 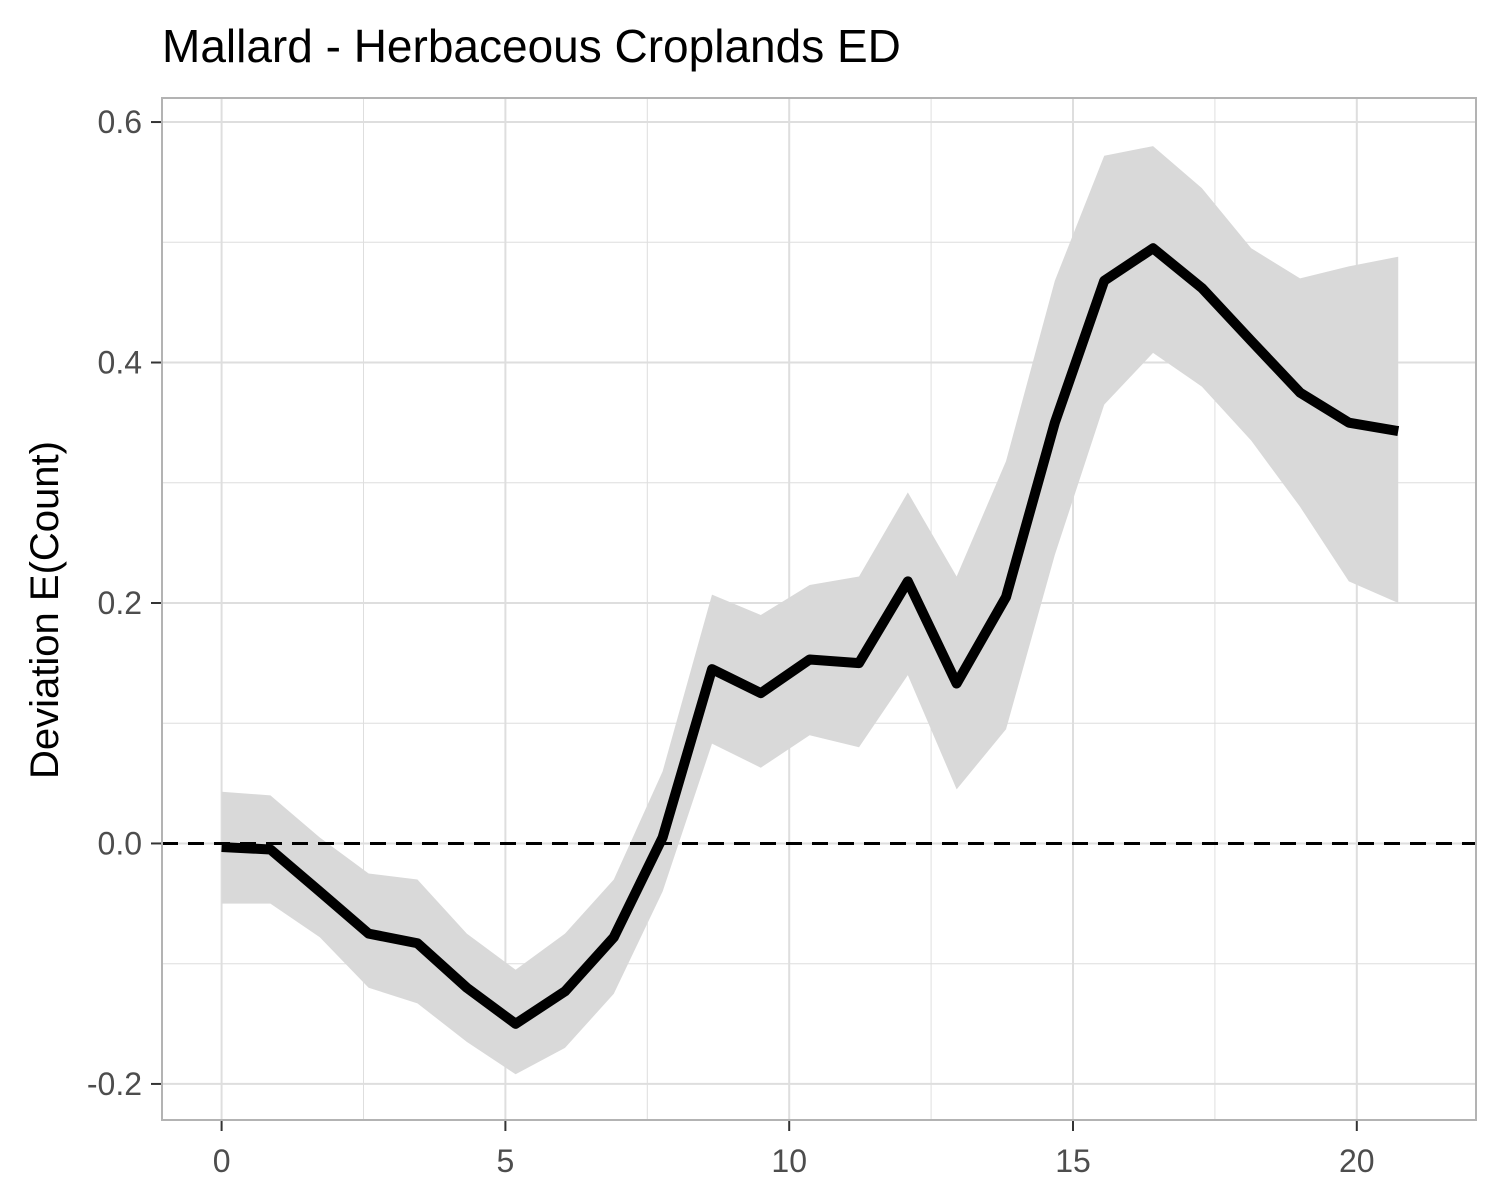 I want to click on y-tick-label: 0.6, so click(x=120, y=122).